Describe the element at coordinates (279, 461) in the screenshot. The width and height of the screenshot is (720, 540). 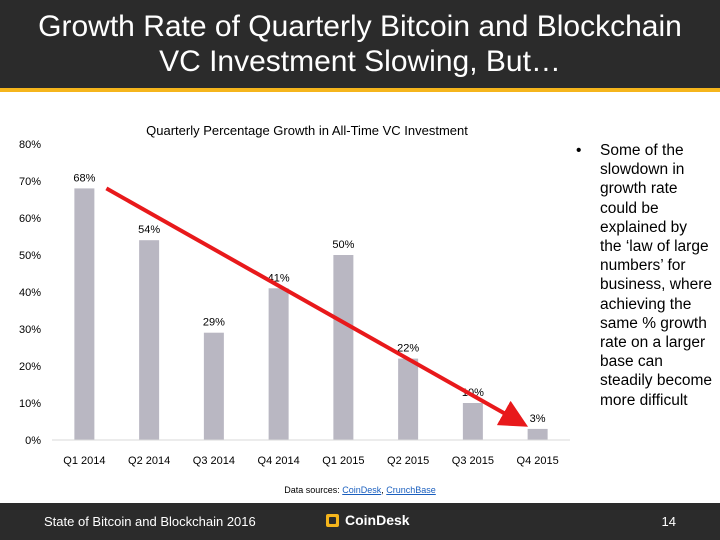
I see `x-tick-label: Q4 2014` at that location.